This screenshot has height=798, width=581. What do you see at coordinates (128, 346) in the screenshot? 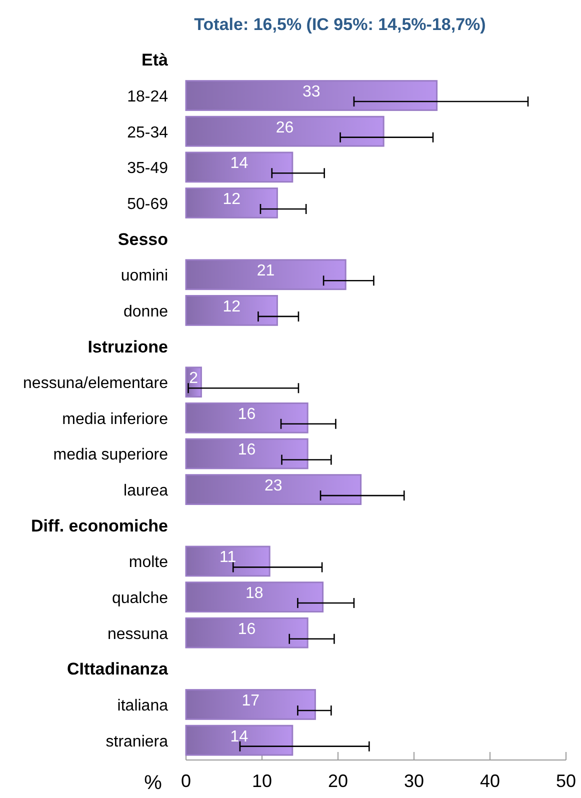
I see `y-tick-label: Istruzione` at bounding box center [128, 346].